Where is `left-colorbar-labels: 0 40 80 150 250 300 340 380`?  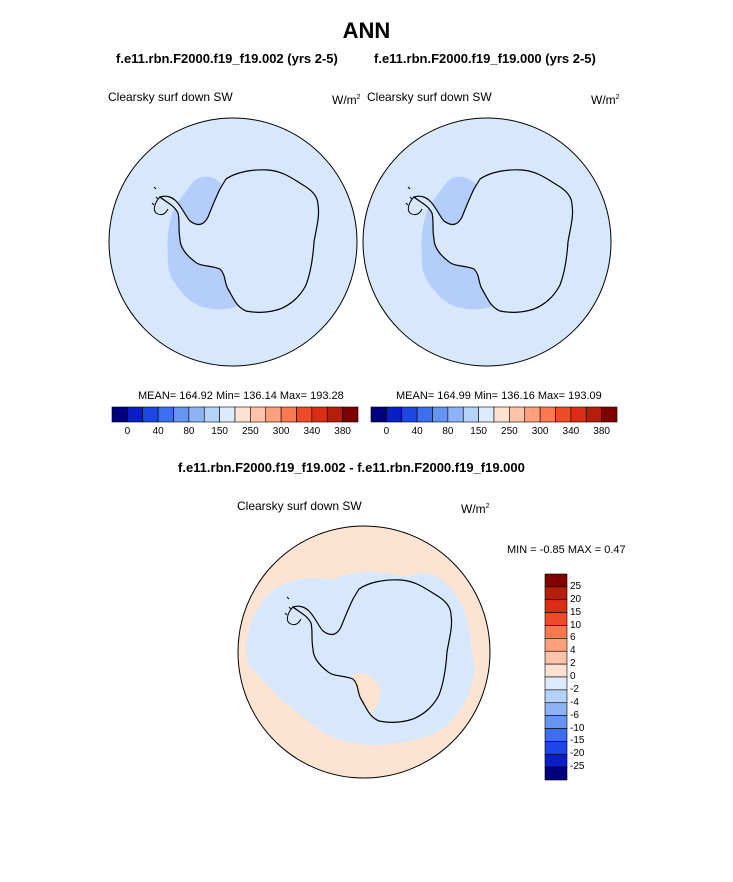 left-colorbar-labels: 0 40 80 150 250 300 340 380 is located at coordinates (235, 433).